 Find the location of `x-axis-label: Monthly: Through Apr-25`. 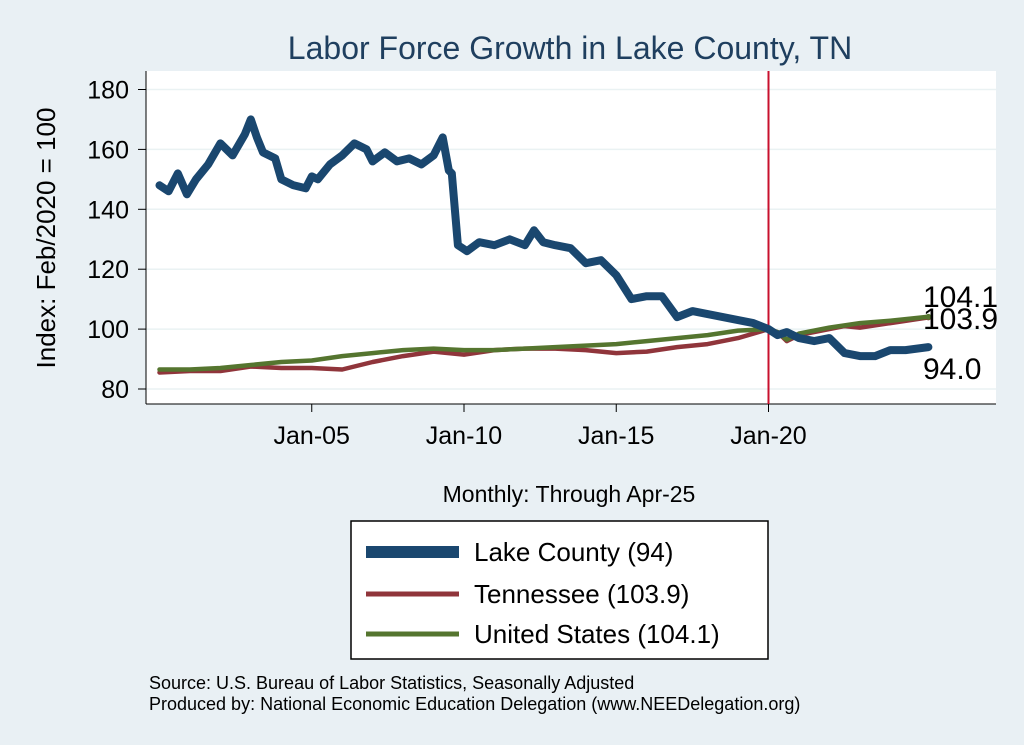

x-axis-label: Monthly: Through Apr-25 is located at coordinates (569, 494).